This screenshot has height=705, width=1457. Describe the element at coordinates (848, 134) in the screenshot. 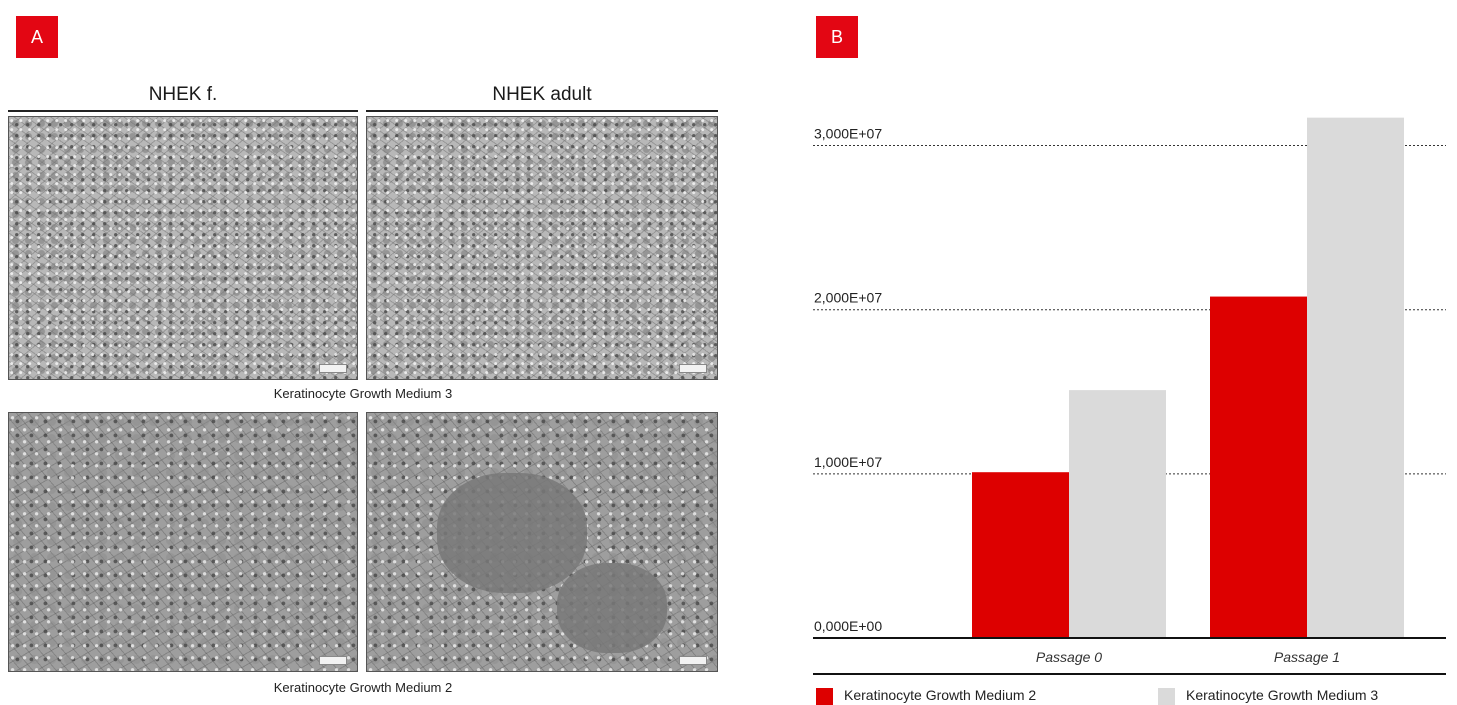

I see `y-tick-label: 3,000E+07` at that location.